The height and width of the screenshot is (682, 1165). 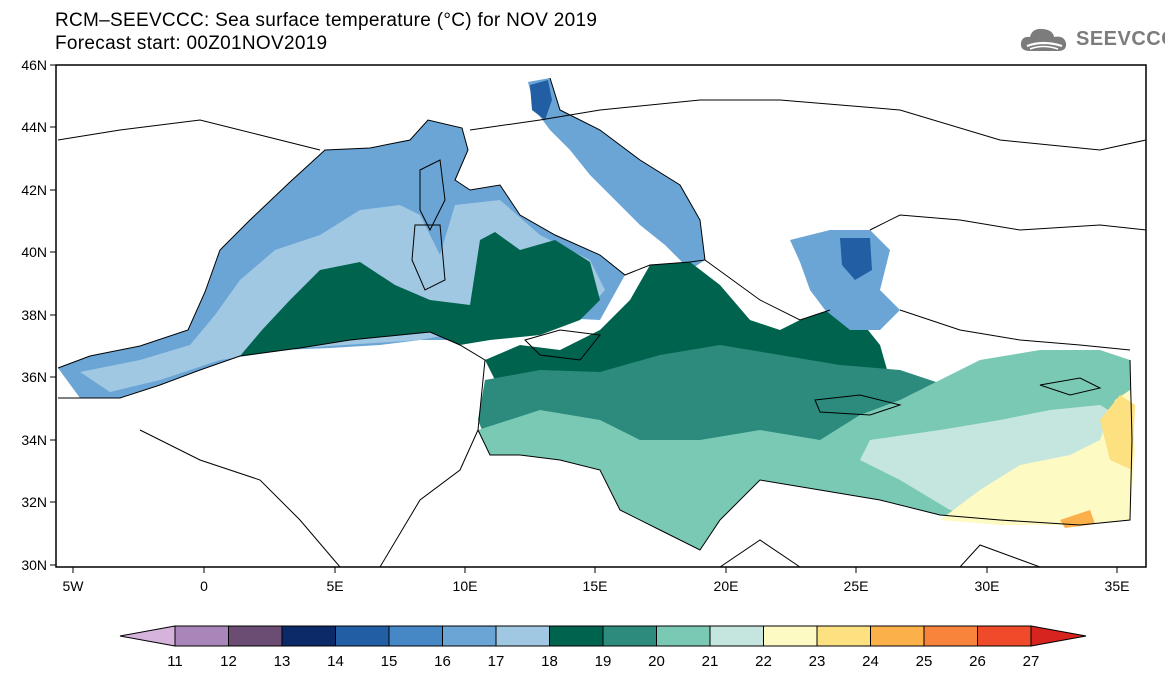 I want to click on lat-label-34n: 34N, so click(x=34, y=440).